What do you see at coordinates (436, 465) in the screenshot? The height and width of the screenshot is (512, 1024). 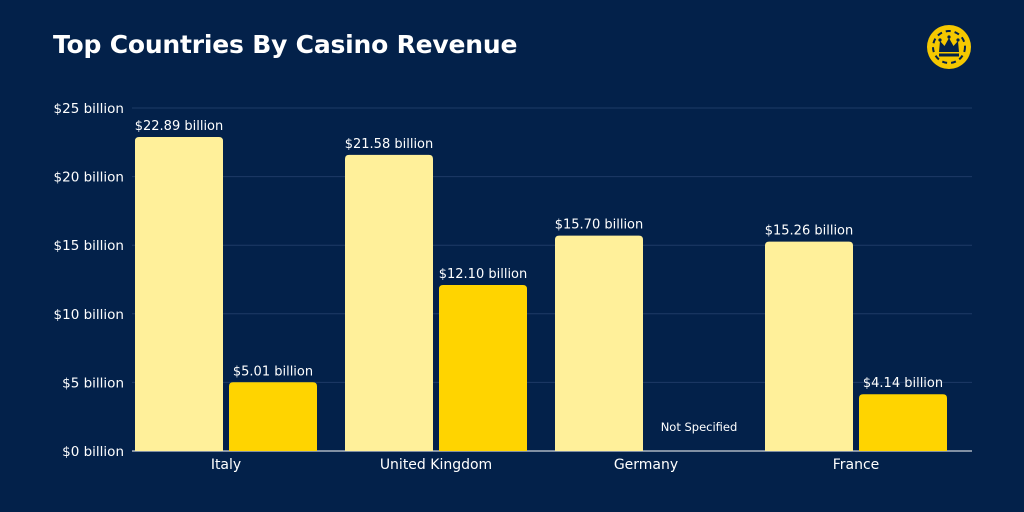 I see `x-category-label: United Kingdom` at bounding box center [436, 465].